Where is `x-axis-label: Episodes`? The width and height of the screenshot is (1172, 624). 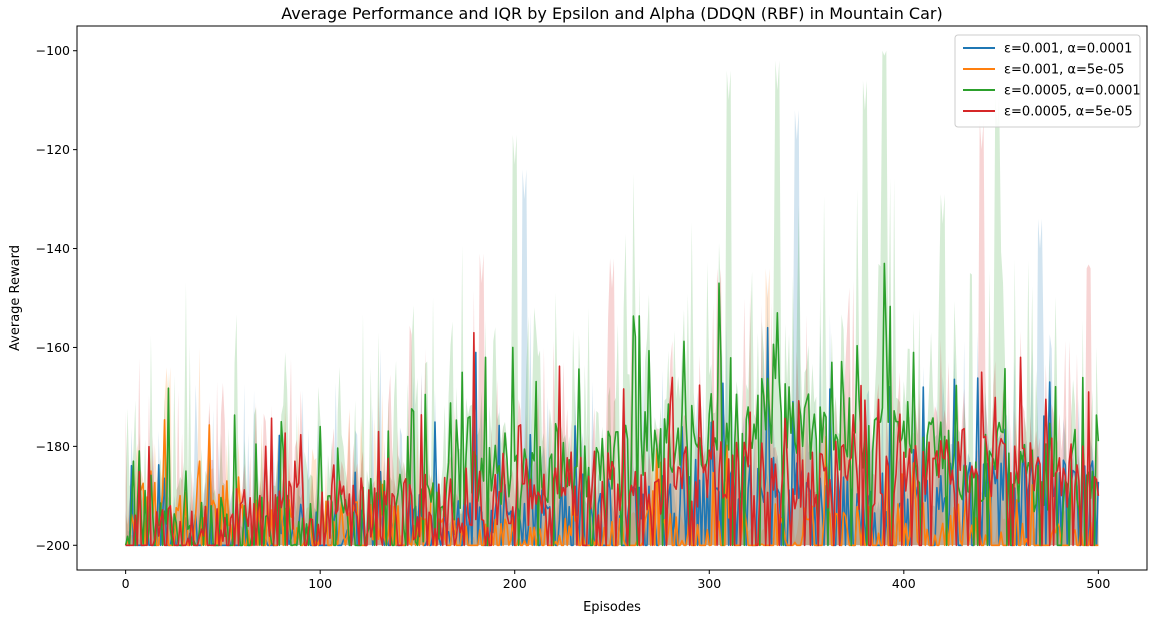
x-axis-label: Episodes is located at coordinates (612, 607).